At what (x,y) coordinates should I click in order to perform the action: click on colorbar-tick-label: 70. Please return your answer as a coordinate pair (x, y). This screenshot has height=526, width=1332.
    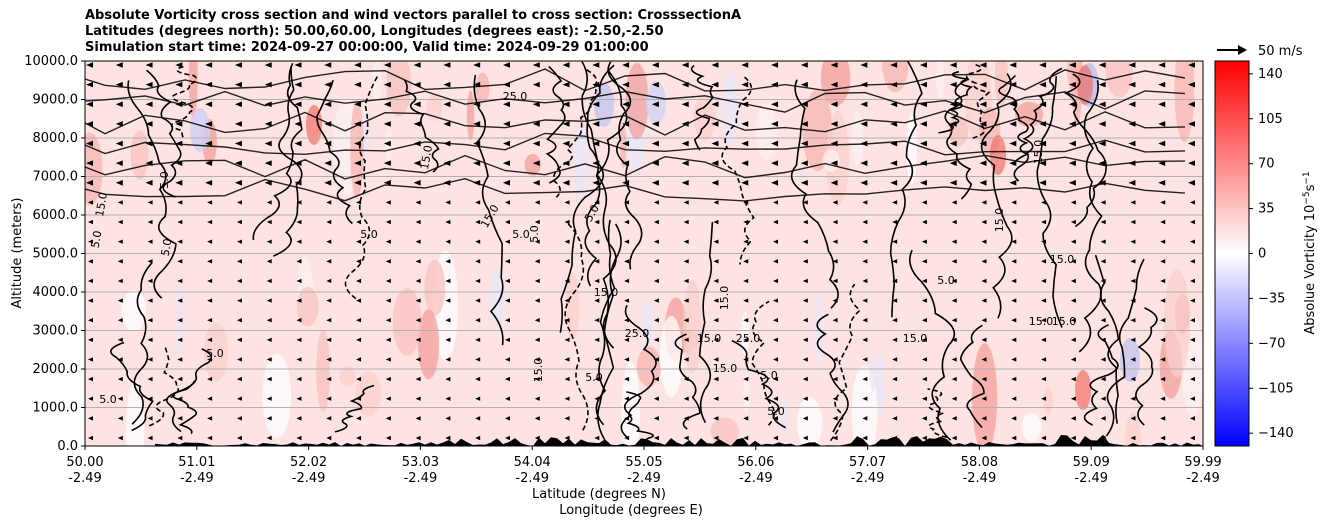
    Looking at the image, I should click on (1266, 164).